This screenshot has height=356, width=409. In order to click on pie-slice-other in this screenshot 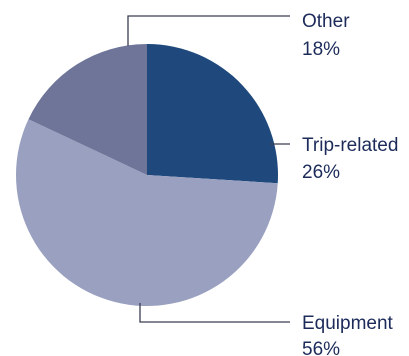, I will do `click(87, 109)`.